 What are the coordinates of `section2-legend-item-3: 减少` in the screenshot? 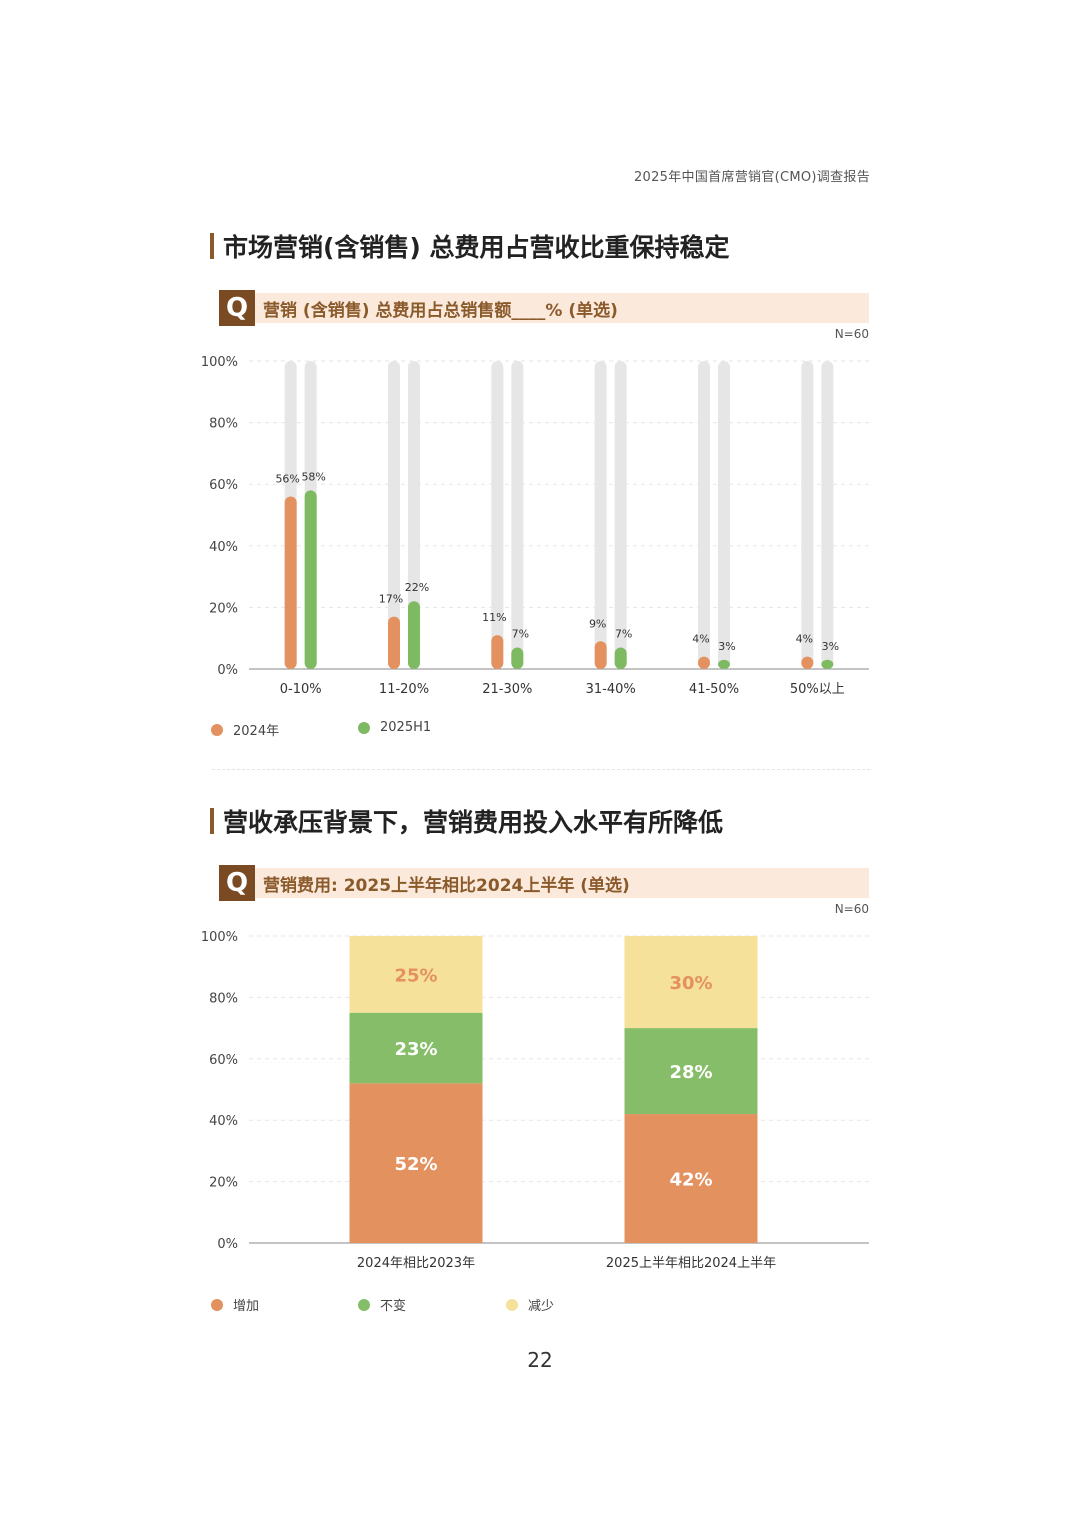 It's located at (530, 1304).